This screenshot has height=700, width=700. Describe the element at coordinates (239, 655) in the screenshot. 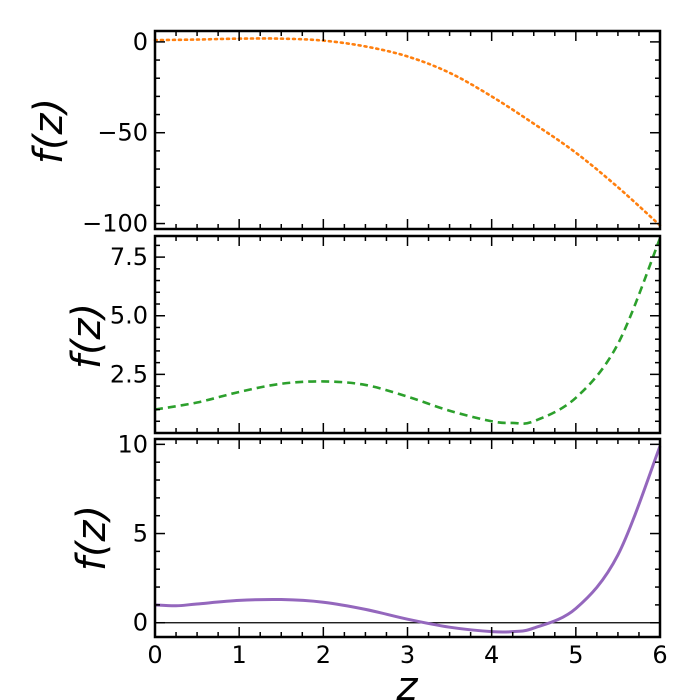

I see `x-tick-label: 1` at that location.